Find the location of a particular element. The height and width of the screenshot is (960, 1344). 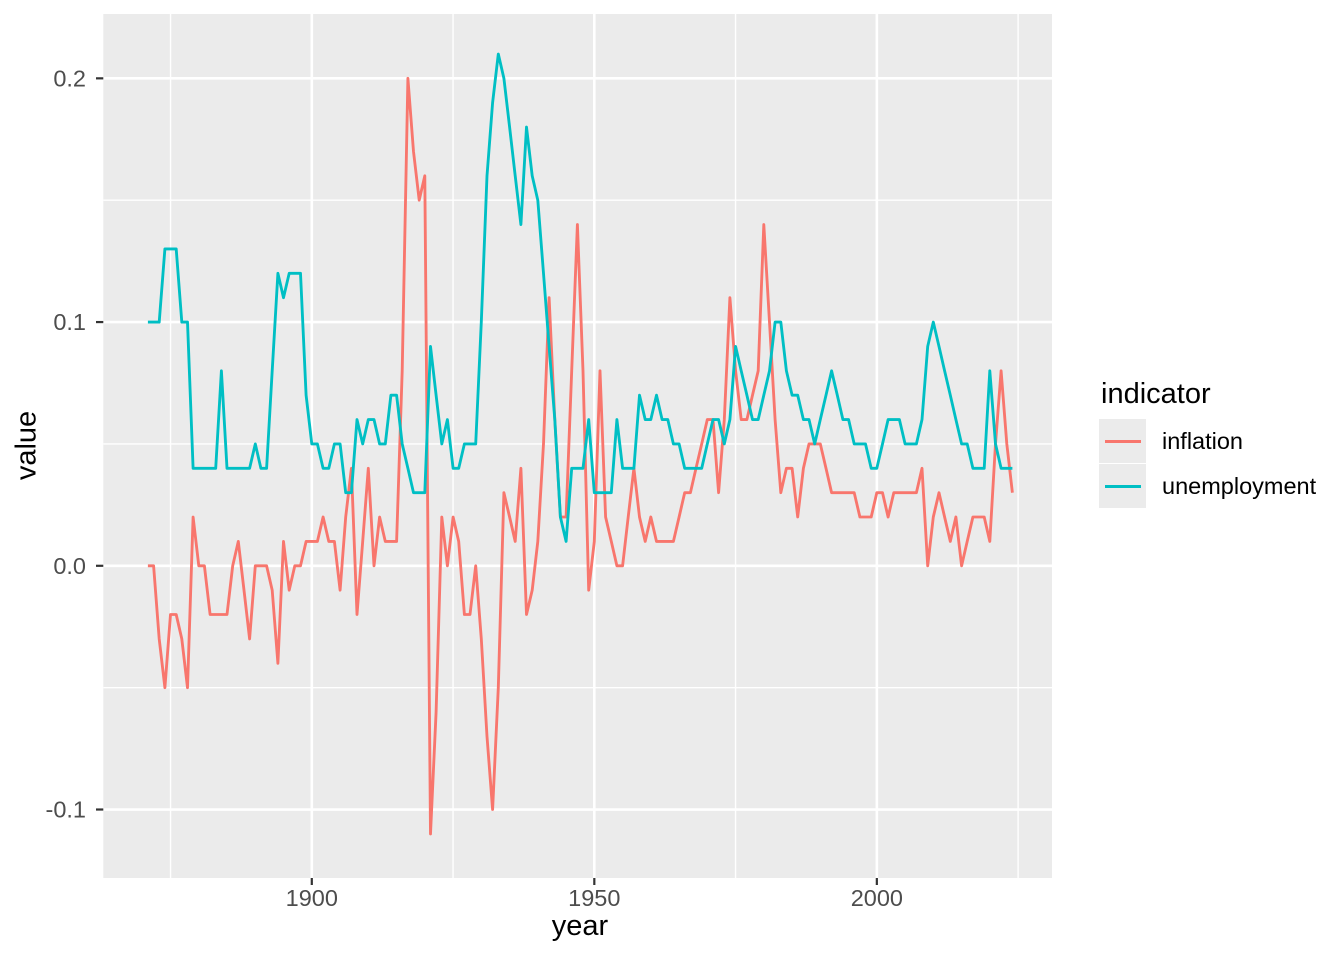

y-tick-label: -0.1 is located at coordinates (66, 810).